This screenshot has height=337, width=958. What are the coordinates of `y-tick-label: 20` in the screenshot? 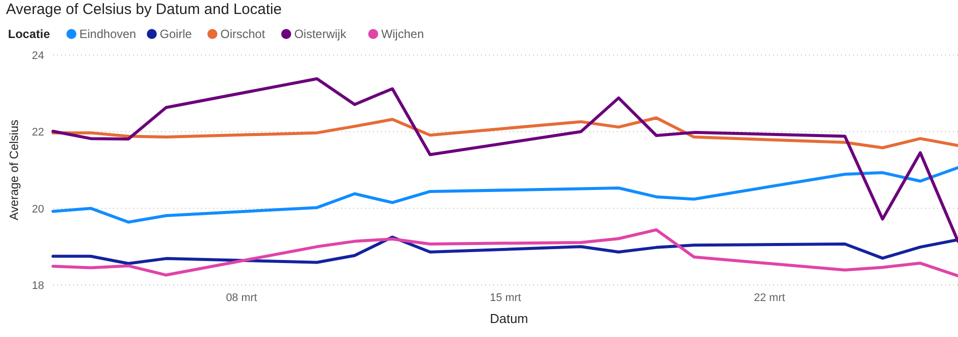 It's located at (38, 209).